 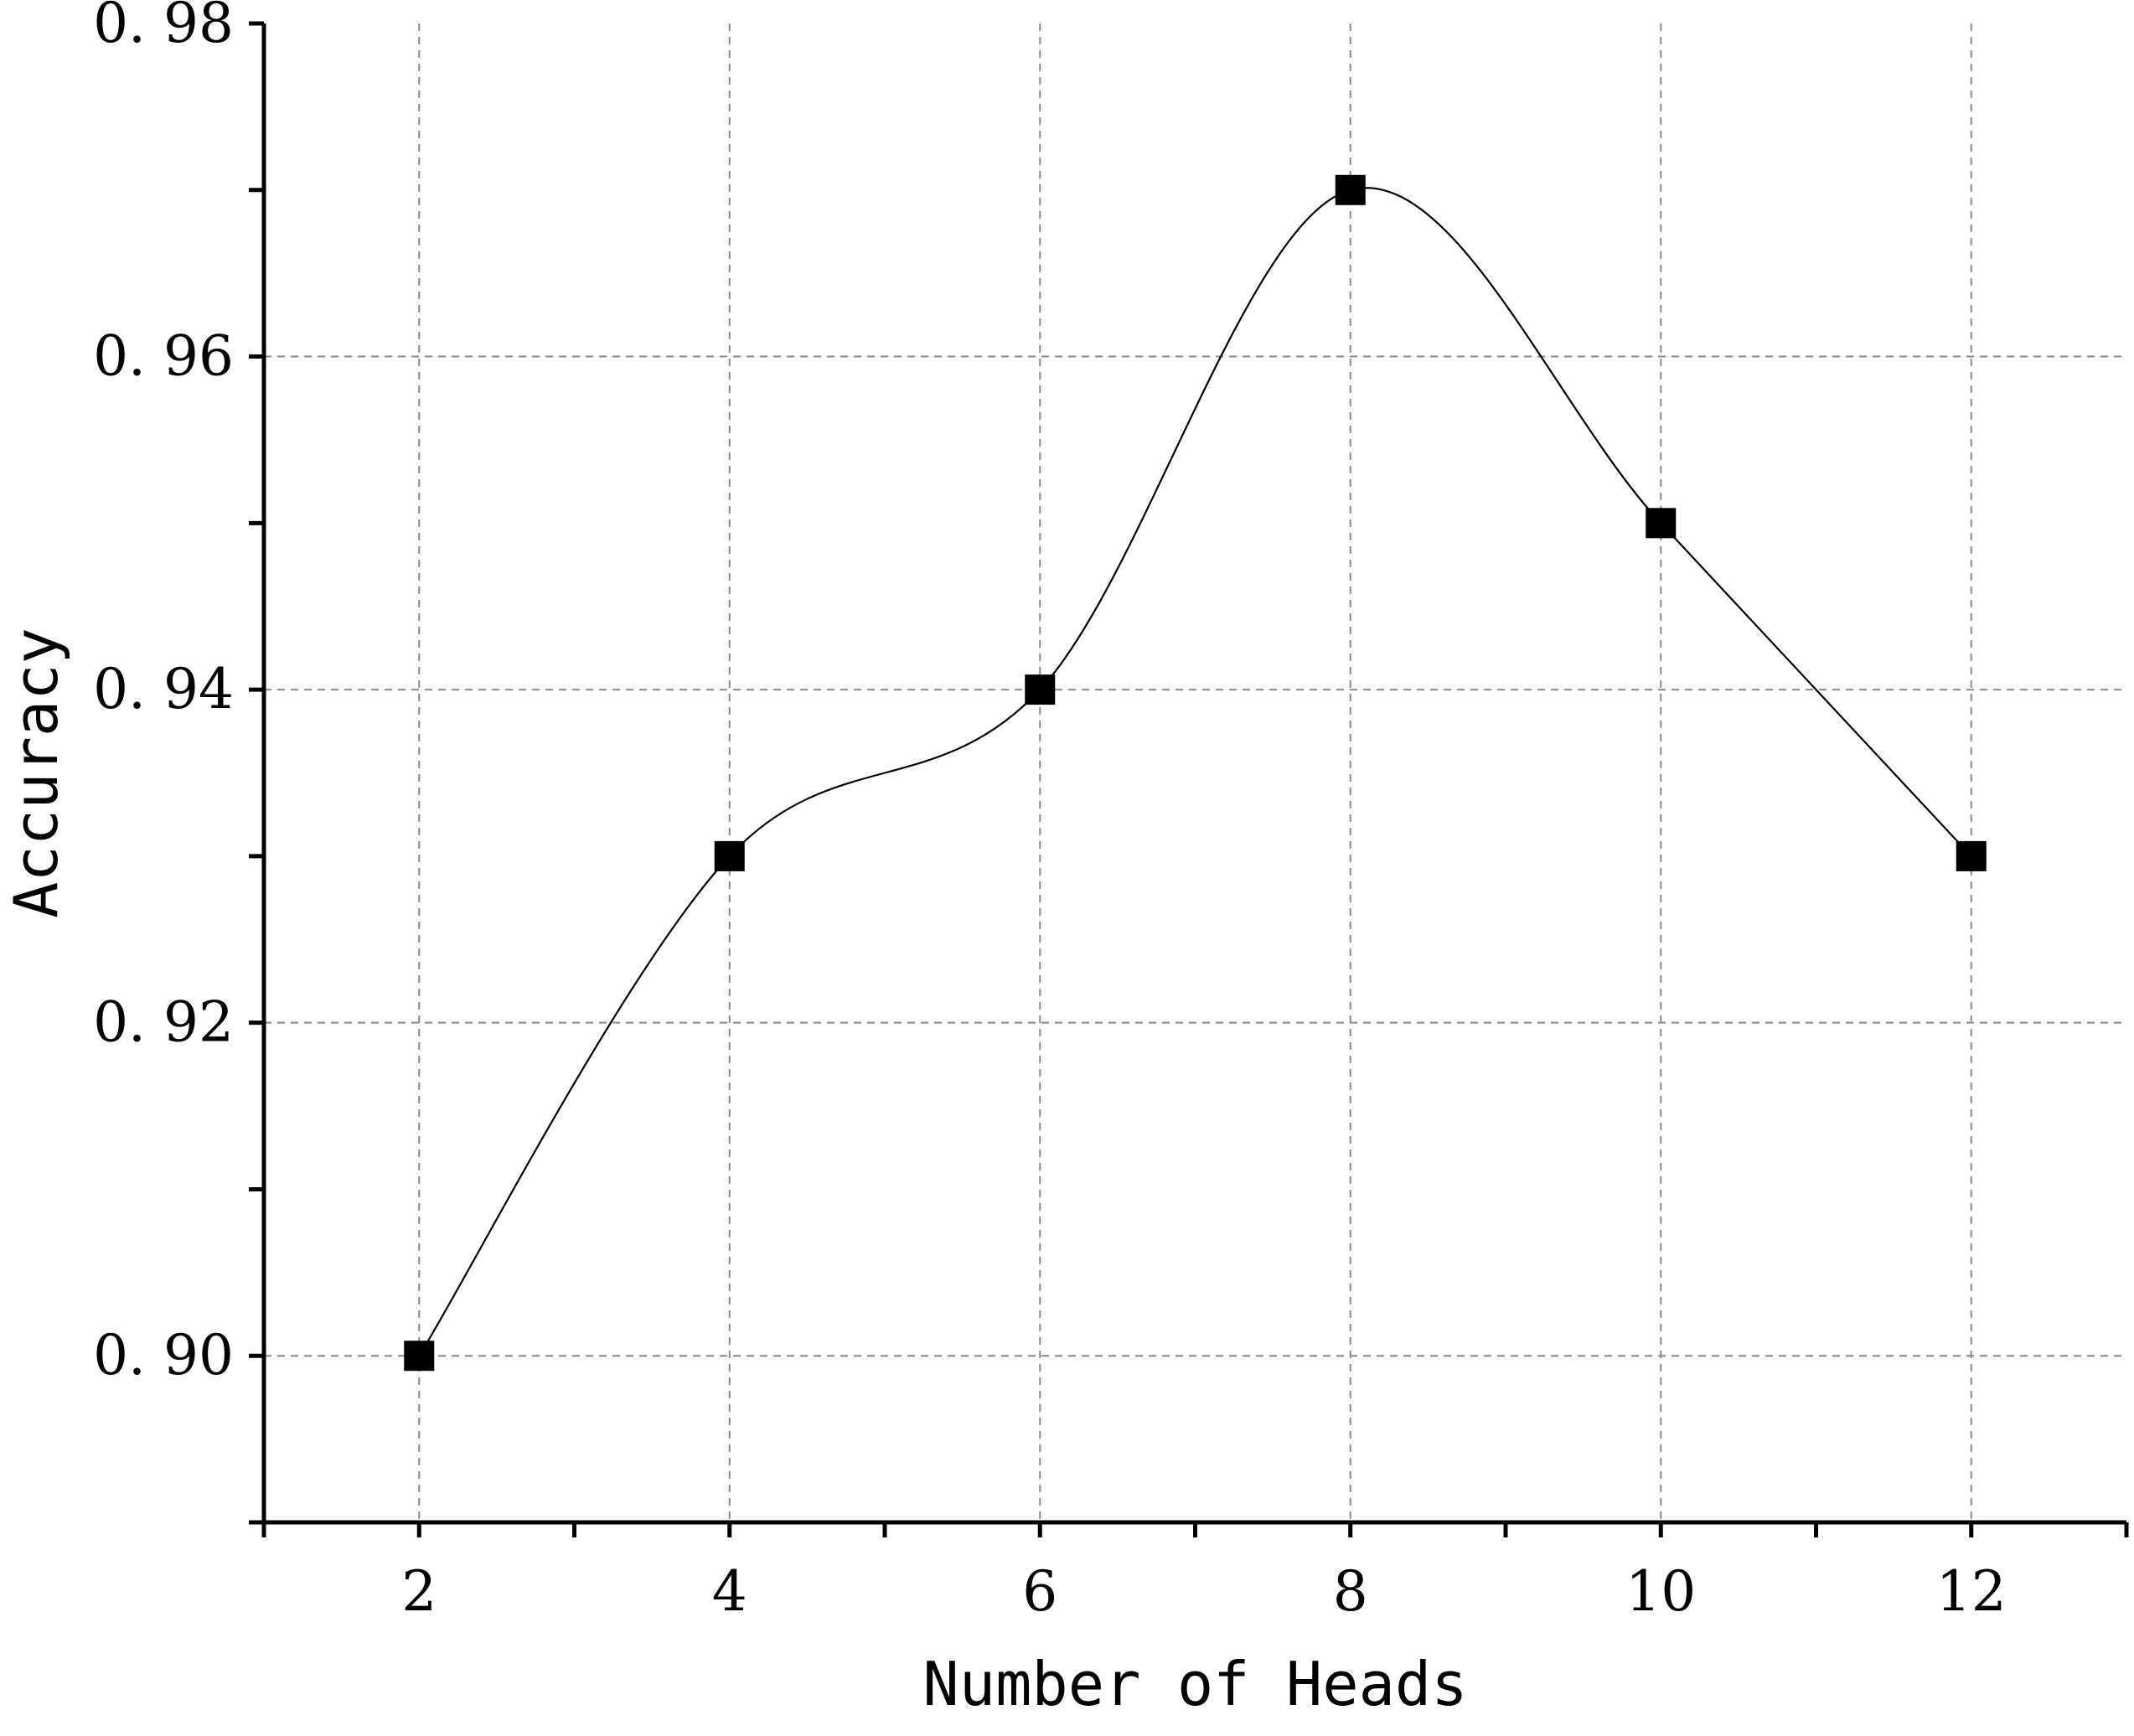 What do you see at coordinates (164, 1023) in the screenshot?
I see `y-tick-label: 0. 92` at bounding box center [164, 1023].